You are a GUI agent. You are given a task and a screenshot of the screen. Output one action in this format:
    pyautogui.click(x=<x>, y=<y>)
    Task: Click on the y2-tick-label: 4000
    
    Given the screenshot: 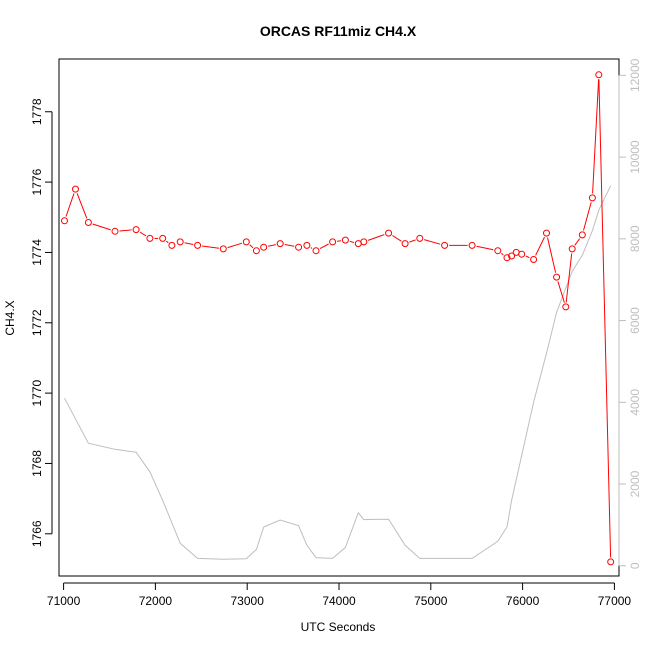 What is the action you would take?
    pyautogui.click(x=635, y=402)
    